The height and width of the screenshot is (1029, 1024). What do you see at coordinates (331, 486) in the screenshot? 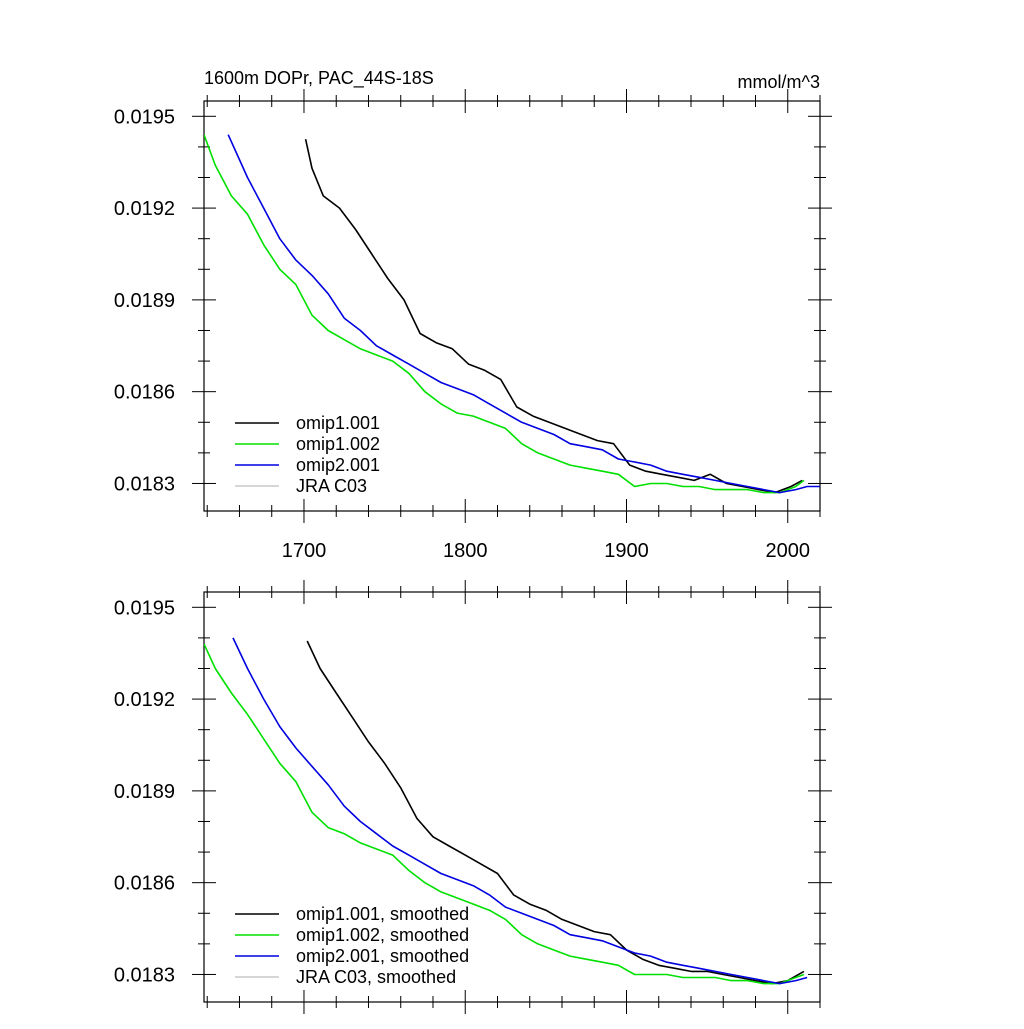
I see `legend-label: JRA C03` at bounding box center [331, 486].